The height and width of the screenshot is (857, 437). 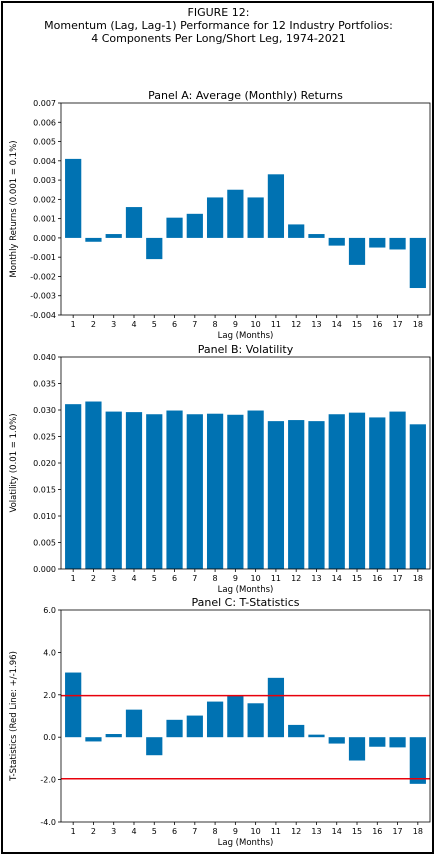 I want to click on panel-c-ylabel: T-Statistics (Red Line: +/-1.96), so click(x=14, y=716).